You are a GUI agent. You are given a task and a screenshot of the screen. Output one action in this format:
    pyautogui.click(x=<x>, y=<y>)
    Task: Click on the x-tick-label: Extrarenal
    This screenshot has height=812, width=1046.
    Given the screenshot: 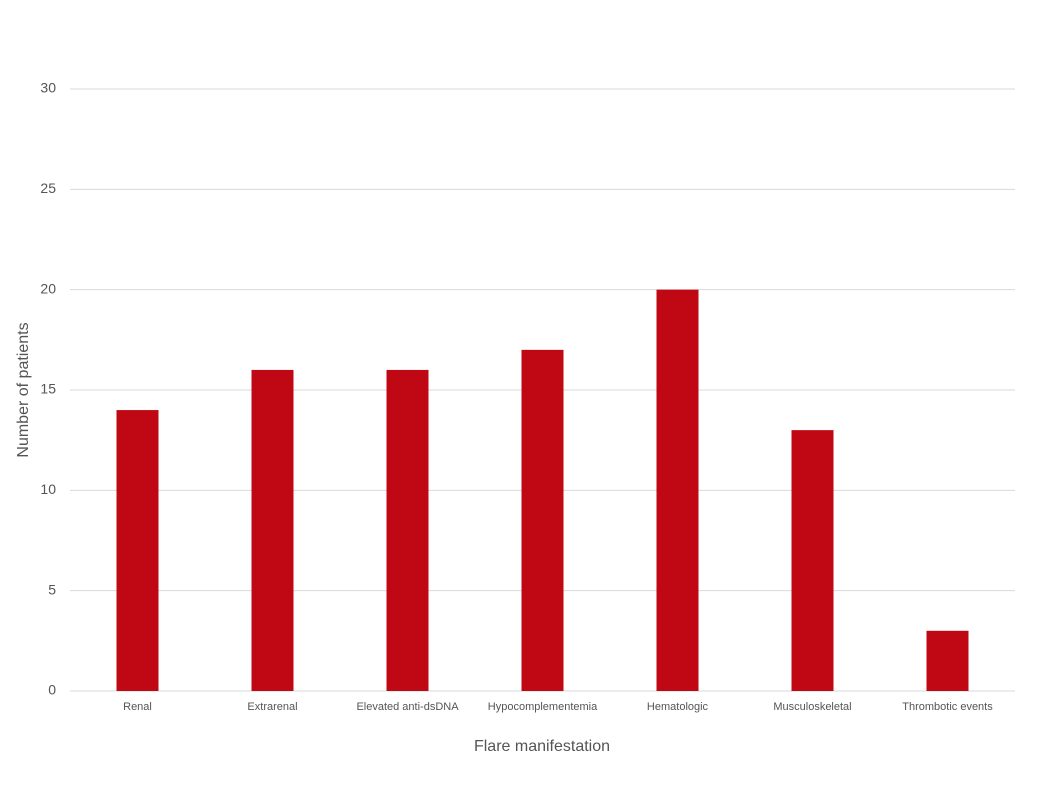 What is the action you would take?
    pyautogui.click(x=272, y=707)
    